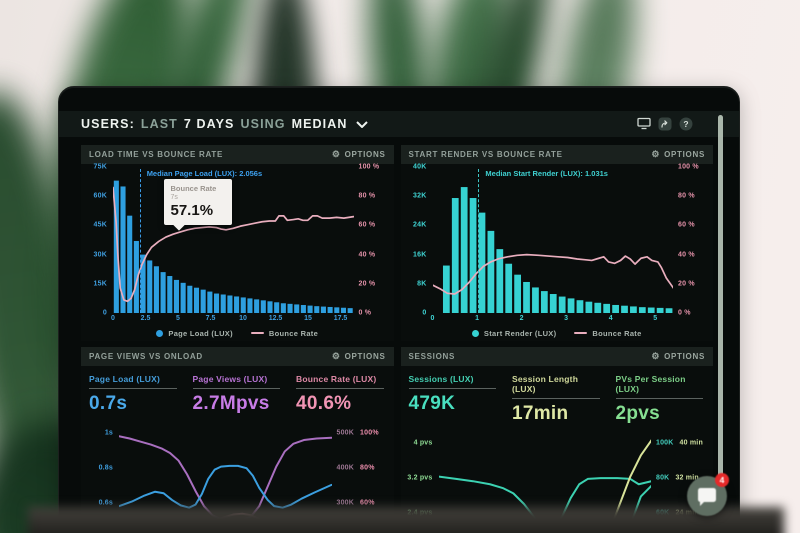 The height and width of the screenshot is (533, 800). I want to click on legend-dot-swatch, so click(475, 333).